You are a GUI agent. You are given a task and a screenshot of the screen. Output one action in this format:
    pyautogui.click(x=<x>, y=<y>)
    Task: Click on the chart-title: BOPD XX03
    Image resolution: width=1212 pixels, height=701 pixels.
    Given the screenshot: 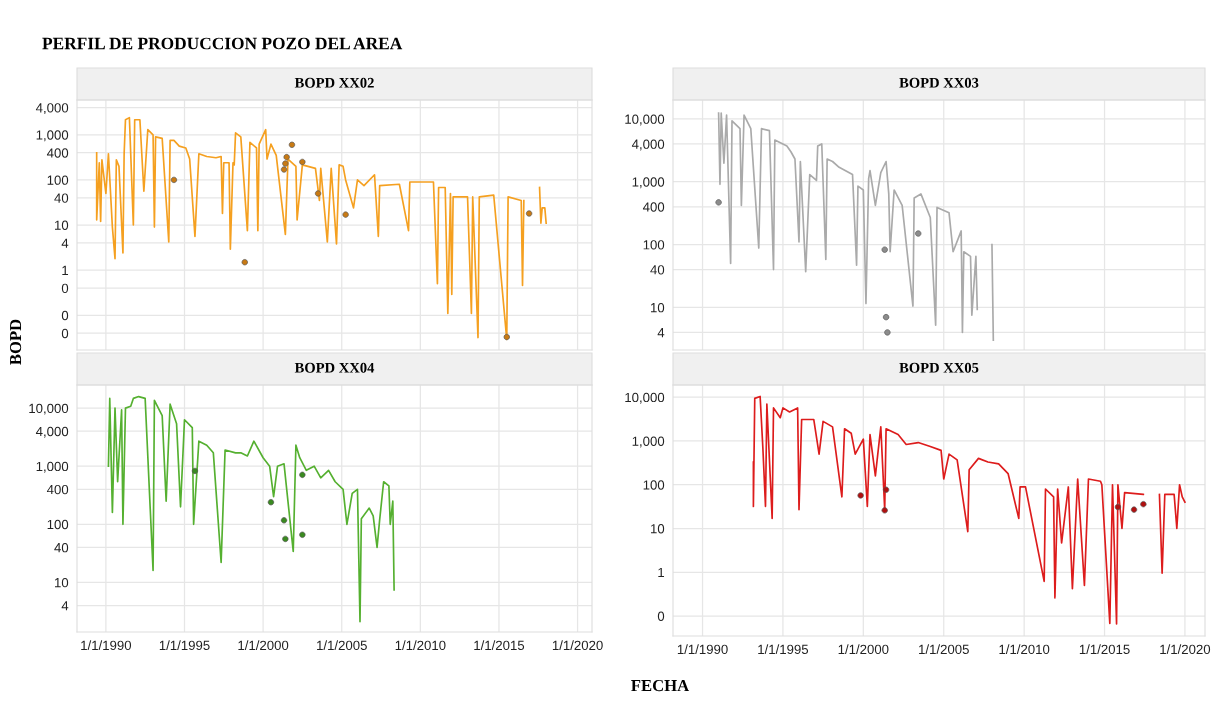 What is the action you would take?
    pyautogui.click(x=939, y=82)
    